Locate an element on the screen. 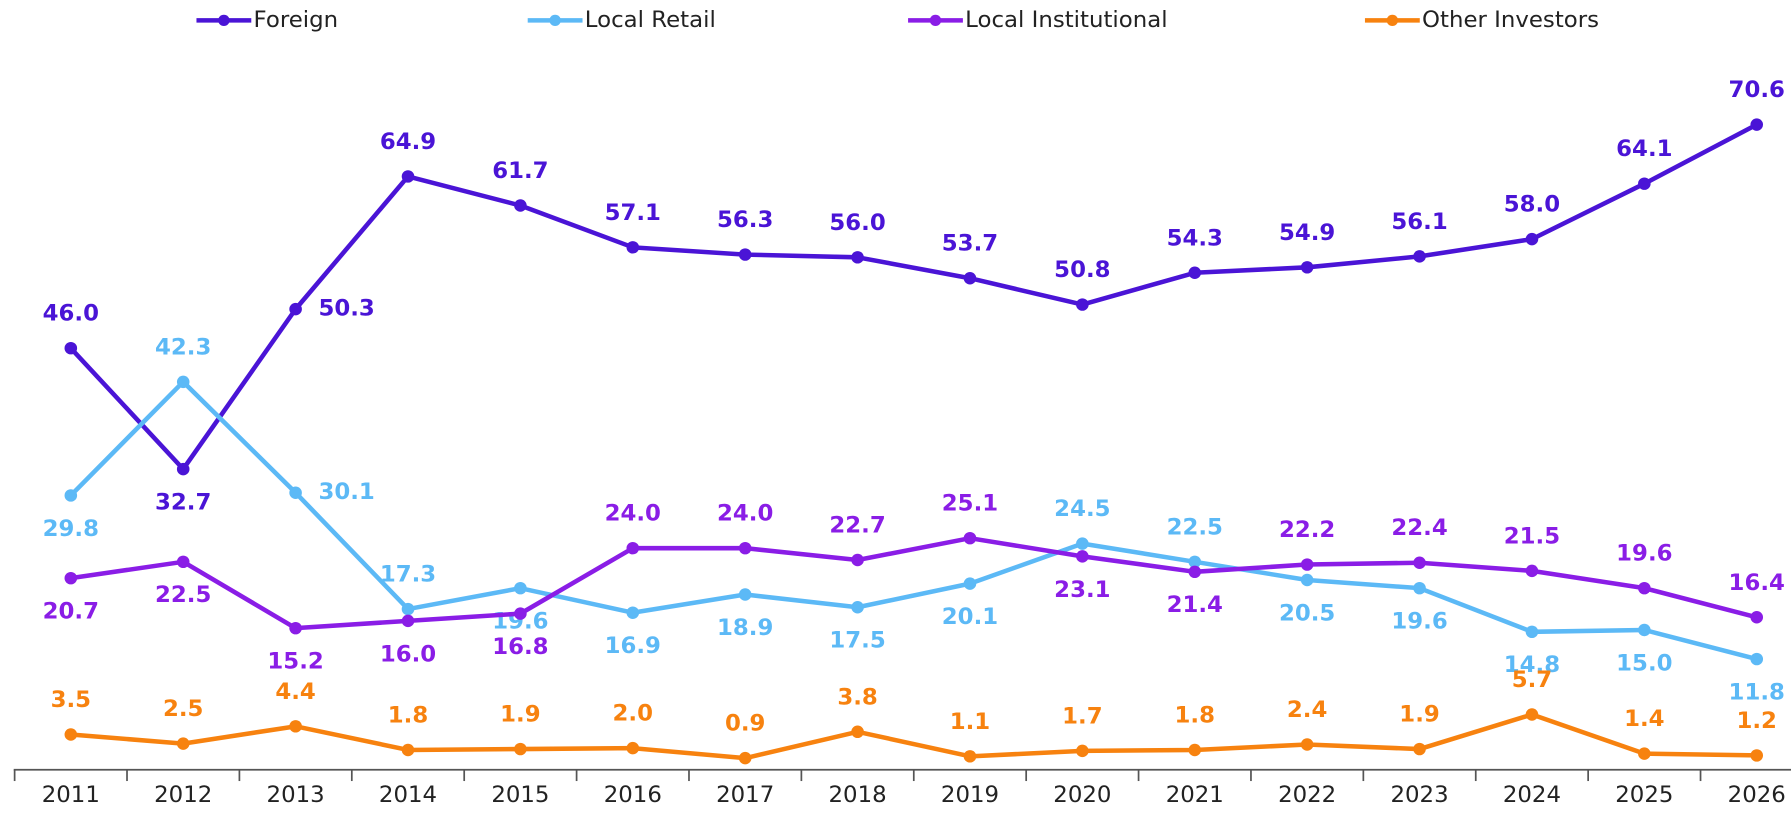  data-label: 1.4 is located at coordinates (1644, 719).